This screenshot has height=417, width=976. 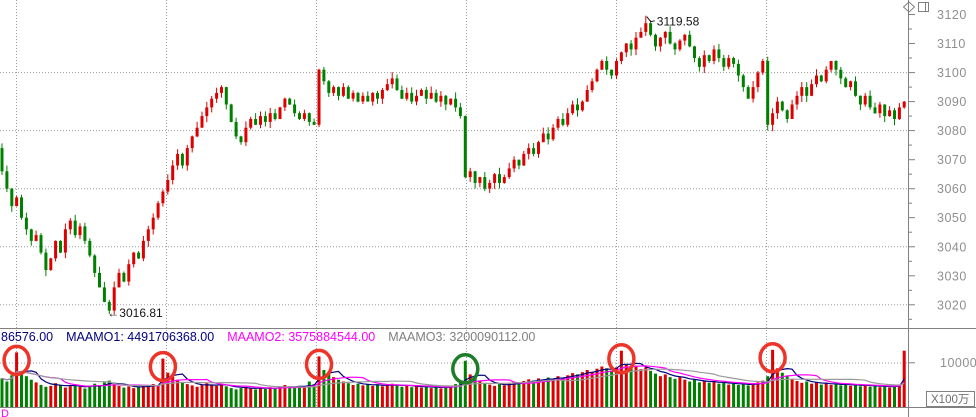 What do you see at coordinates (909, 7) in the screenshot?
I see `diamond-icon` at bounding box center [909, 7].